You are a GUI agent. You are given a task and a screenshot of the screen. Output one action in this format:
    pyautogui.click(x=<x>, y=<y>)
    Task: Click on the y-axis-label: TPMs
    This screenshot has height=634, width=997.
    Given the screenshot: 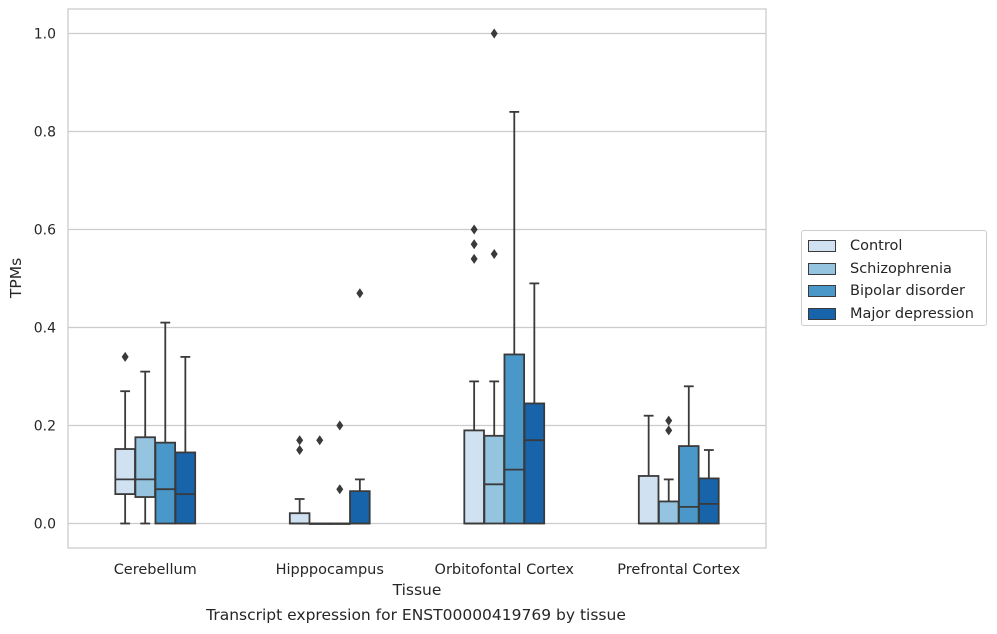 What is the action you would take?
    pyautogui.click(x=16, y=278)
    